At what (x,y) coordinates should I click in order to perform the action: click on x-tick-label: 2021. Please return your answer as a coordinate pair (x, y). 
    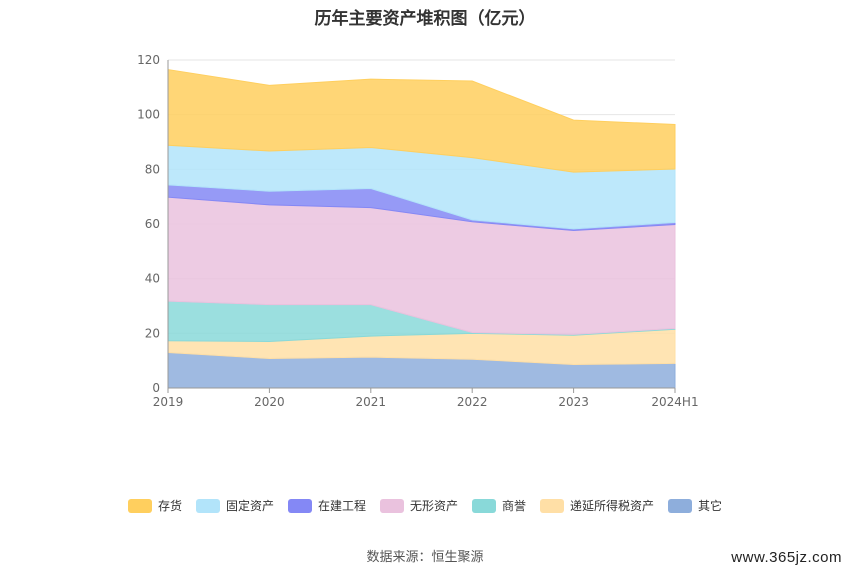
    Looking at the image, I should click on (371, 402).